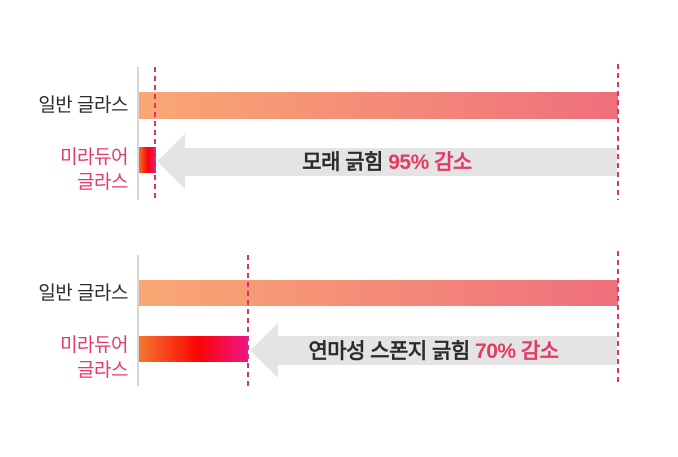  I want to click on miradure-glass-bar-bottom, so click(193, 349).